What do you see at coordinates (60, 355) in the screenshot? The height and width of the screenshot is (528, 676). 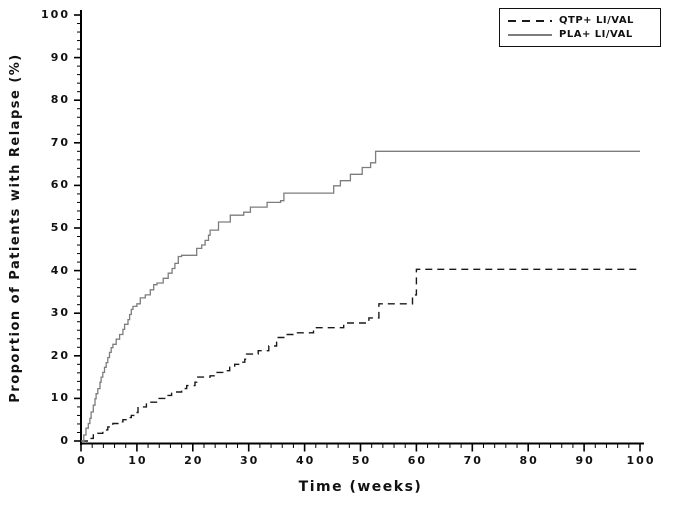 I see `y-tick-label: 20` at bounding box center [60, 355].